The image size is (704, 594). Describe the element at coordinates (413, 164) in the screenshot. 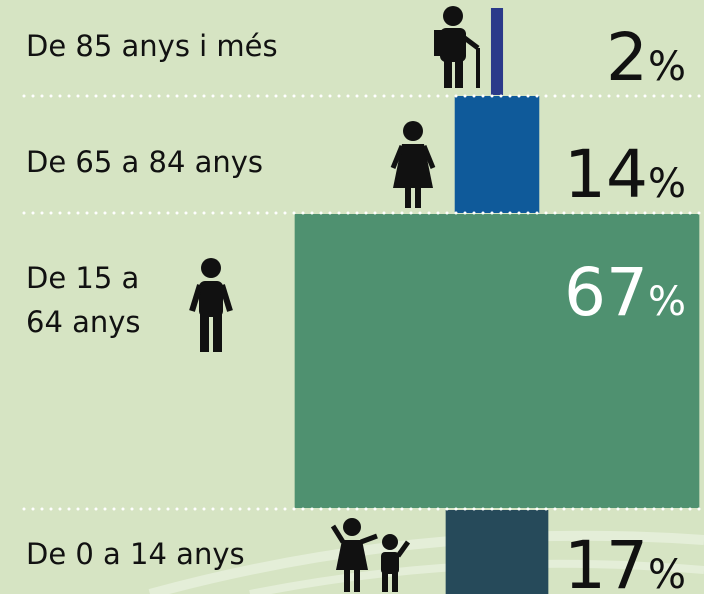

I see `adult-woman-icon` at that location.